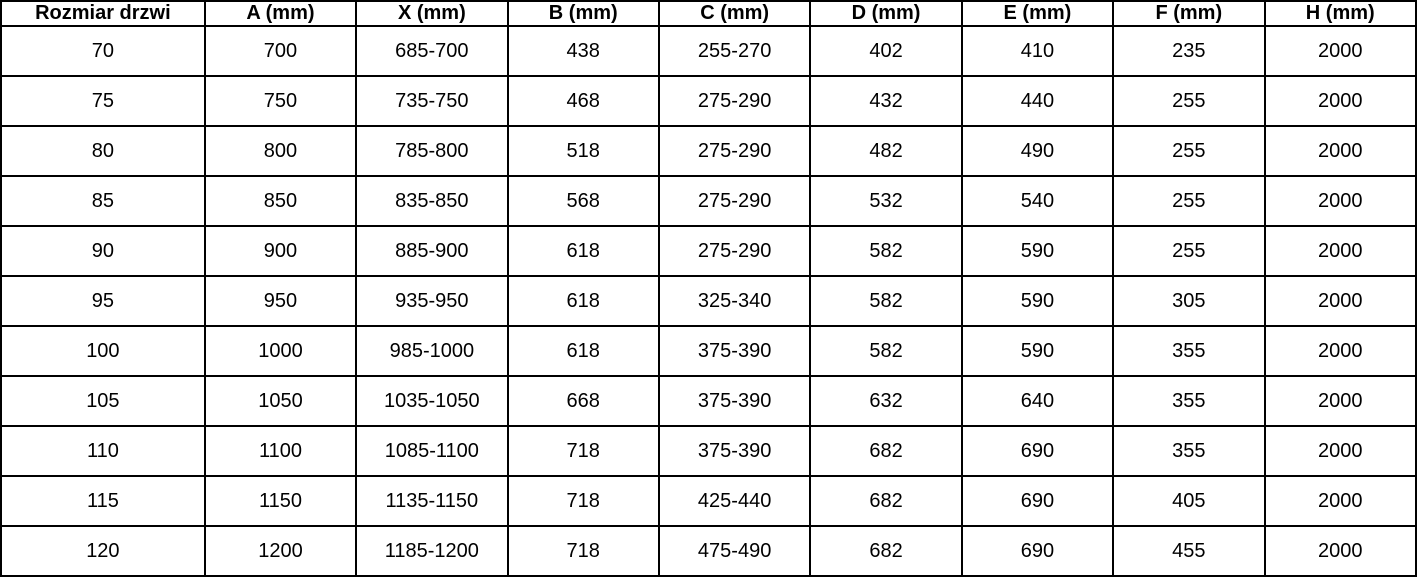 This screenshot has width=1417, height=577. What do you see at coordinates (432, 301) in the screenshot?
I see `table-cell: 935-950` at bounding box center [432, 301].